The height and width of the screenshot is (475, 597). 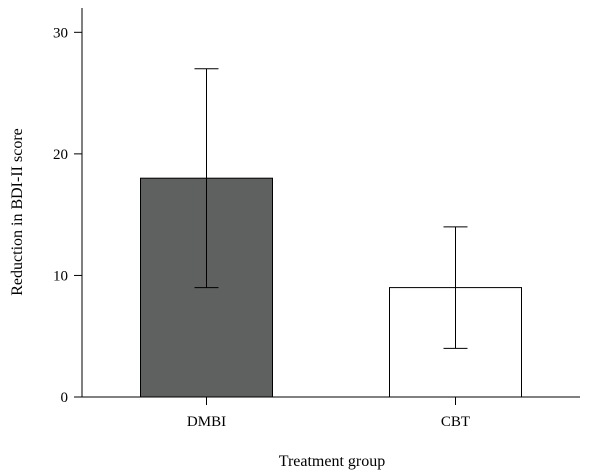 I want to click on y-axis-title: Reduction in BDI-II score, so click(x=17, y=212).